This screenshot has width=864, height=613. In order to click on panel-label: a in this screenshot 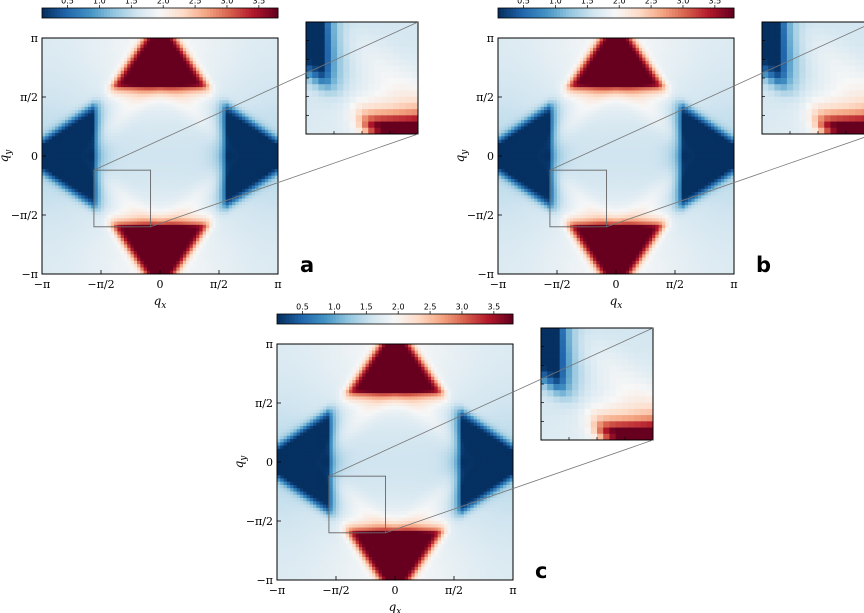, I will do `click(307, 265)`.